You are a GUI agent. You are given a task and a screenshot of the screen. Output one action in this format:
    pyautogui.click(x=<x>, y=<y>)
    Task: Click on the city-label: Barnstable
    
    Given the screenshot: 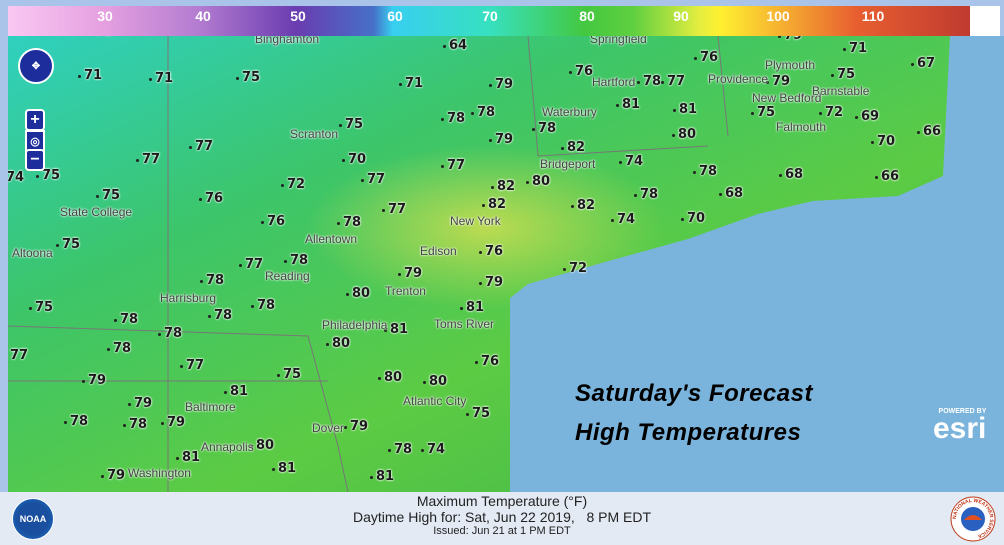 What is the action you would take?
    pyautogui.click(x=841, y=91)
    